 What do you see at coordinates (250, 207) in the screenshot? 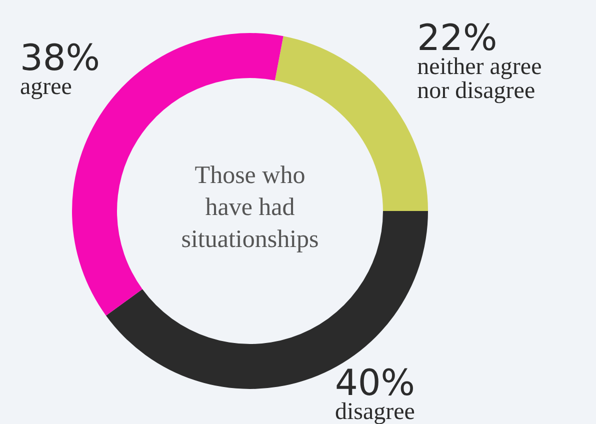
I see `text: Those who have had situationships` at bounding box center [250, 207].